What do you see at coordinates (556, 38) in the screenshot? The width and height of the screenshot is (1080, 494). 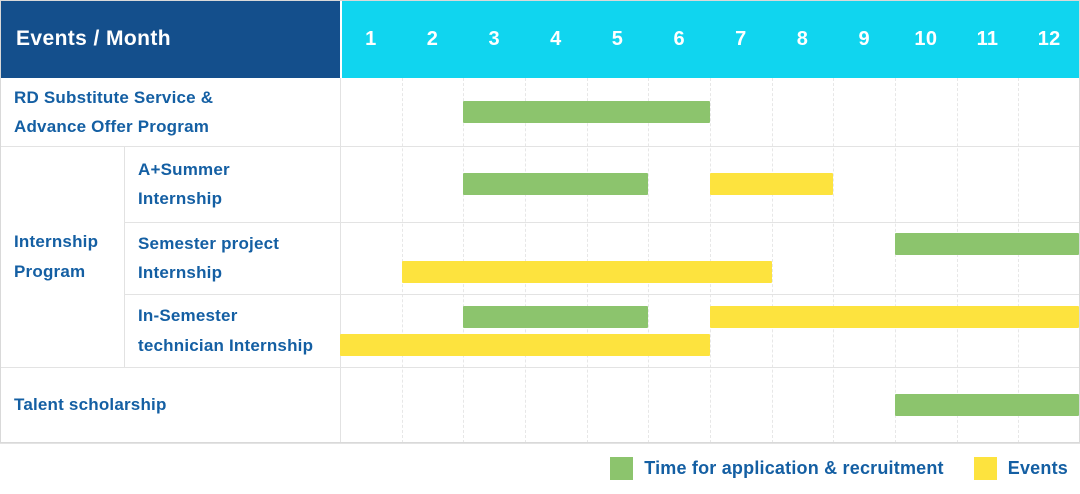 I see `month-label: 4` at bounding box center [556, 38].